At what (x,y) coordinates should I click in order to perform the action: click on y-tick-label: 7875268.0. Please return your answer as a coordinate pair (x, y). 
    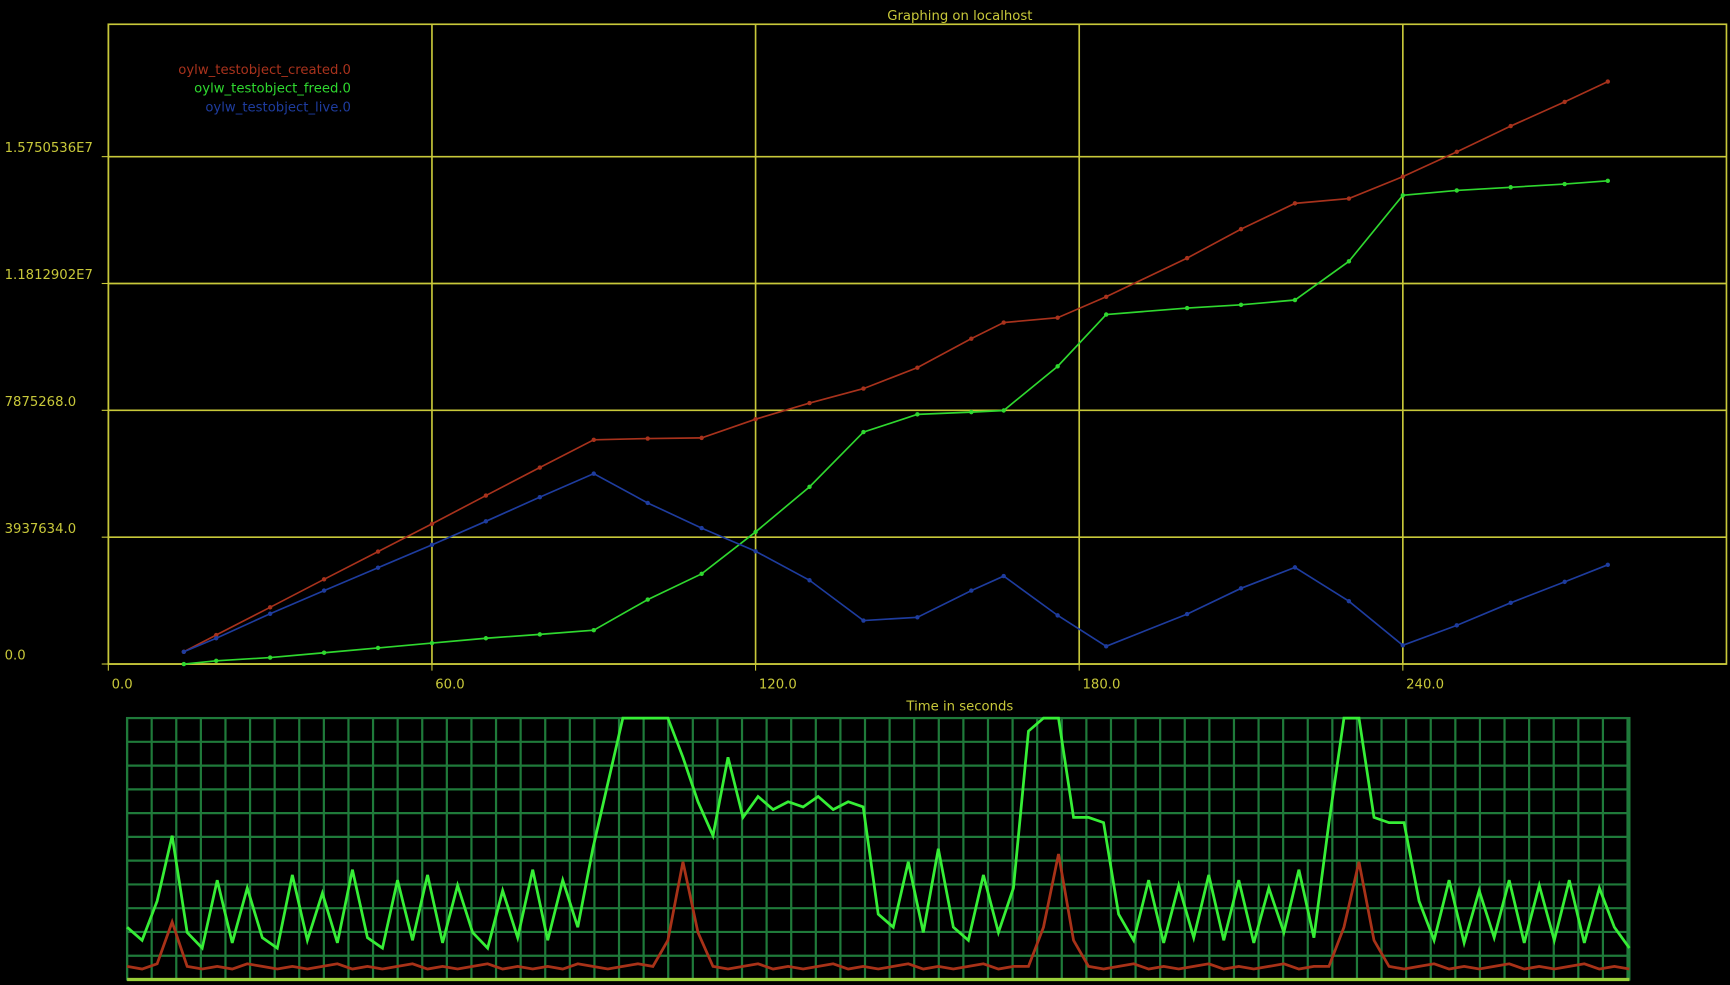
    Looking at the image, I should click on (40, 402).